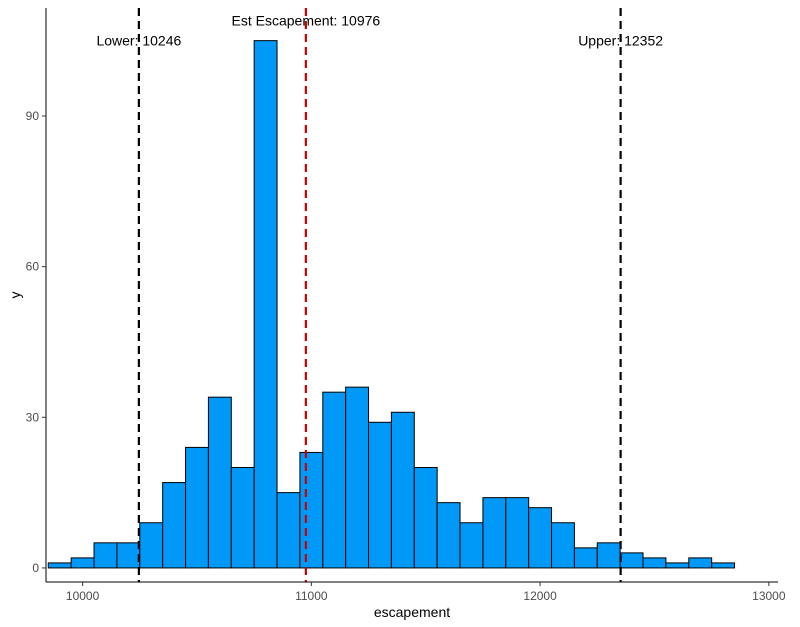 The image size is (800, 627). Describe the element at coordinates (33, 417) in the screenshot. I see `y-tick-label: 30` at that location.